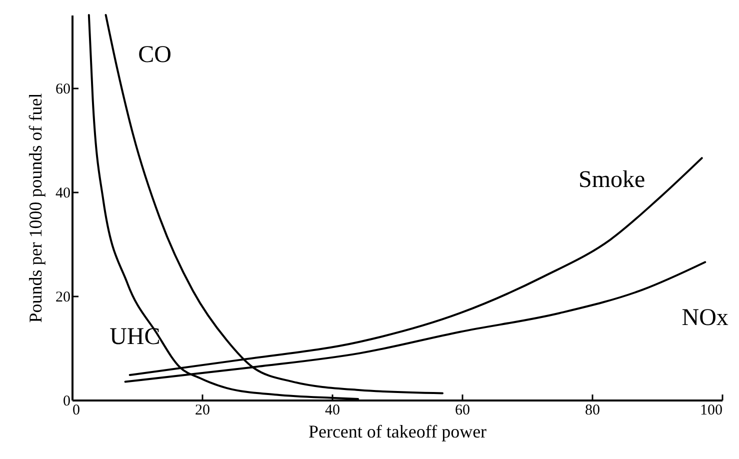 Image resolution: width=739 pixels, height=459 pixels. I want to click on y-tick-label: 40, so click(63, 193).